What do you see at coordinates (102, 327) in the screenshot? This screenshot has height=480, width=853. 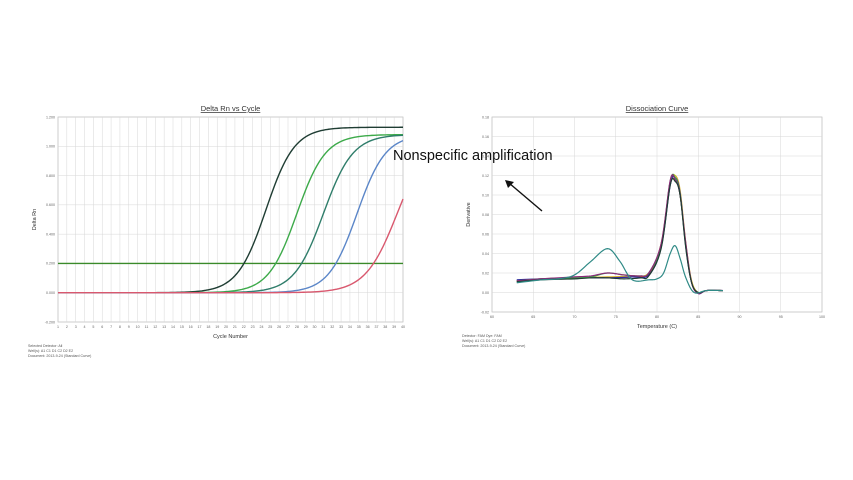 I see `x-tick-label: 6` at bounding box center [102, 327].